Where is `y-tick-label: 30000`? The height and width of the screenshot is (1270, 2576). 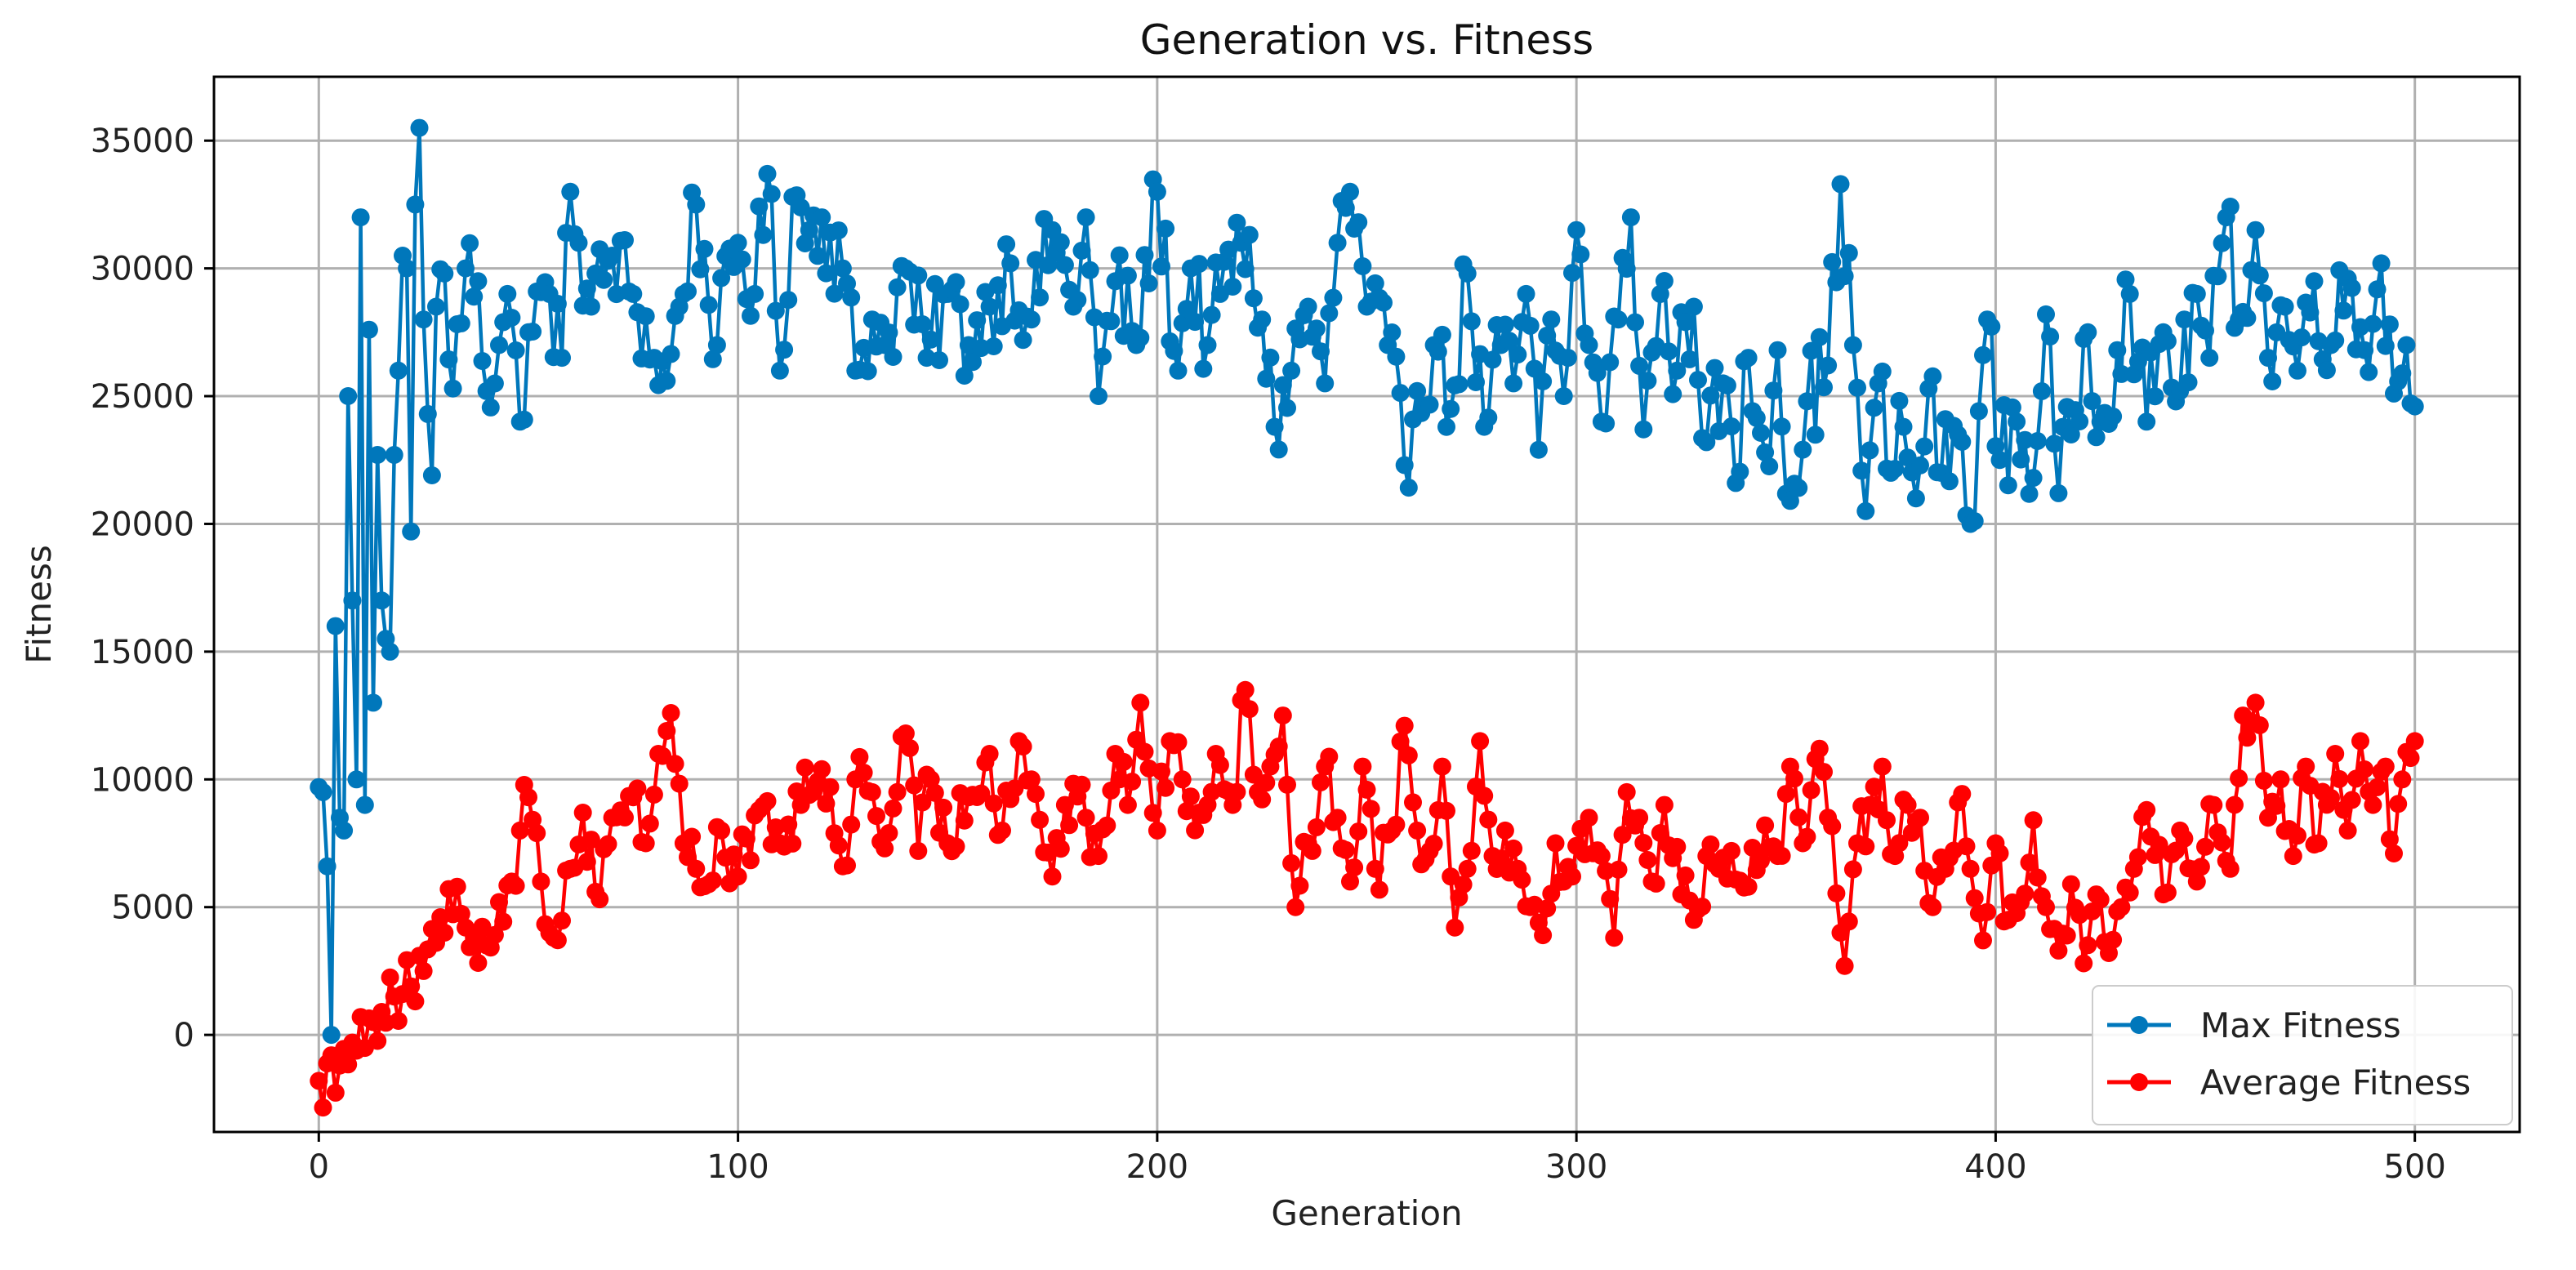
y-tick-label: 30000 is located at coordinates (142, 269).